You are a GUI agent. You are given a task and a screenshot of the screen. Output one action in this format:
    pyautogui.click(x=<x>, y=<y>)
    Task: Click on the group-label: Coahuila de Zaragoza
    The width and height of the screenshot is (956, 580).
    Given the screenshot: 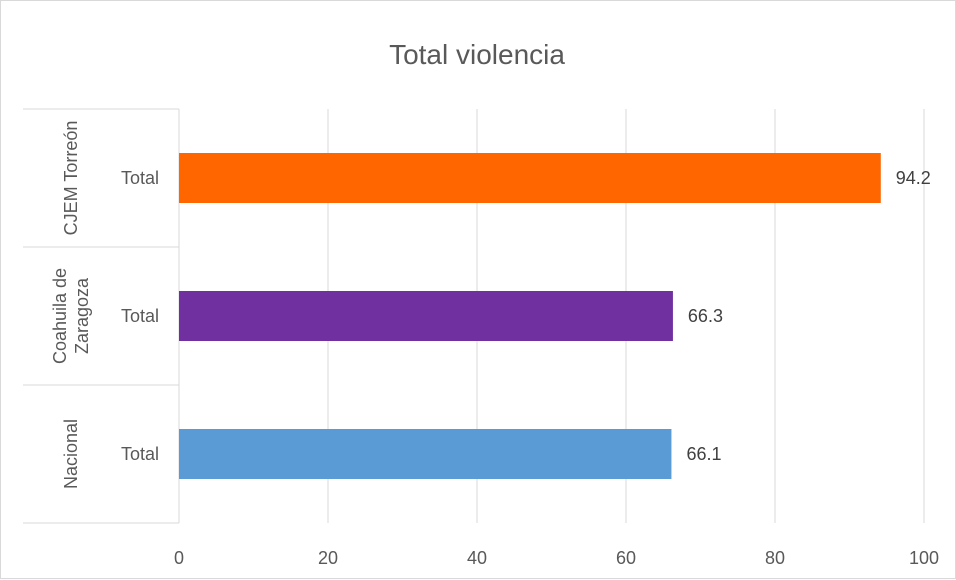 What is the action you would take?
    pyautogui.click(x=71, y=316)
    